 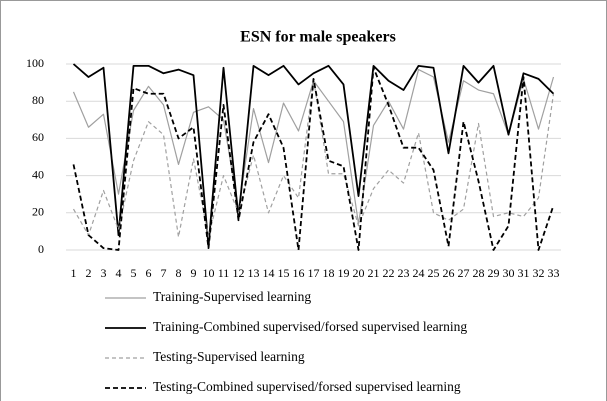 What do you see at coordinates (404, 273) in the screenshot?
I see `x-tick-label: 23` at bounding box center [404, 273].